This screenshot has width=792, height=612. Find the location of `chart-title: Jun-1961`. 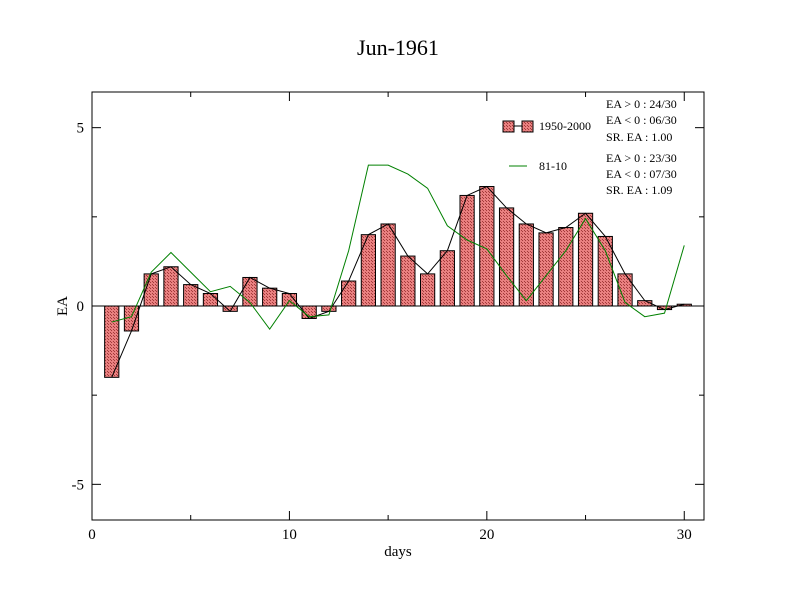

chart-title: Jun-1961 is located at coordinates (398, 47).